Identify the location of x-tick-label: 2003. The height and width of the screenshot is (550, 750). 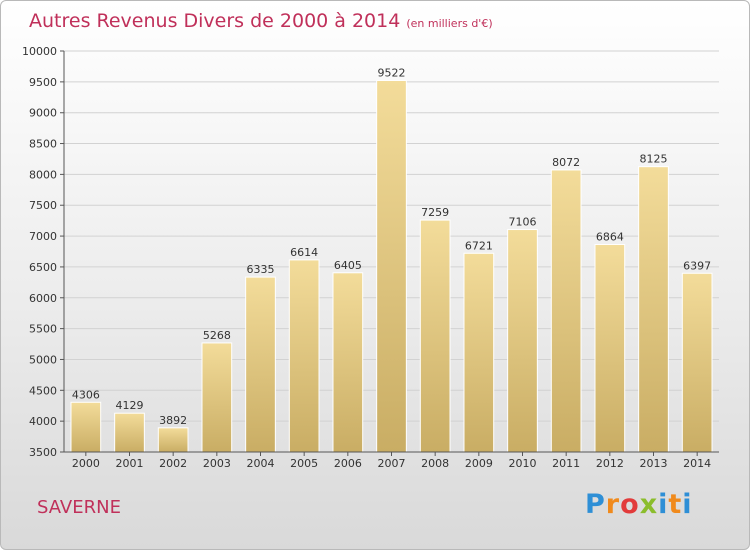
(217, 463).